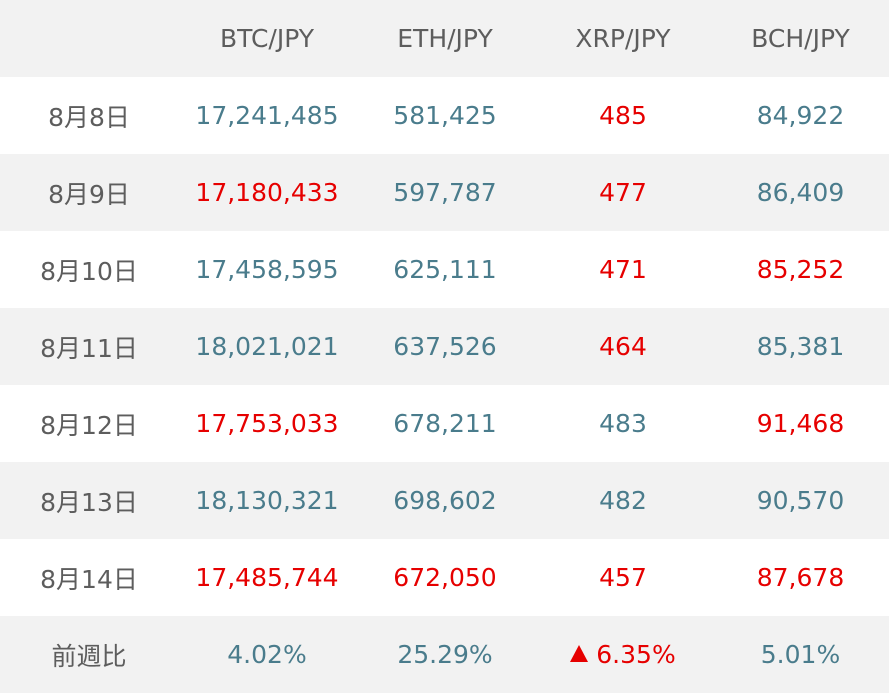 The width and height of the screenshot is (889, 693). Describe the element at coordinates (267, 115) in the screenshot. I see `btc-price-cell: 17,241,485` at that location.